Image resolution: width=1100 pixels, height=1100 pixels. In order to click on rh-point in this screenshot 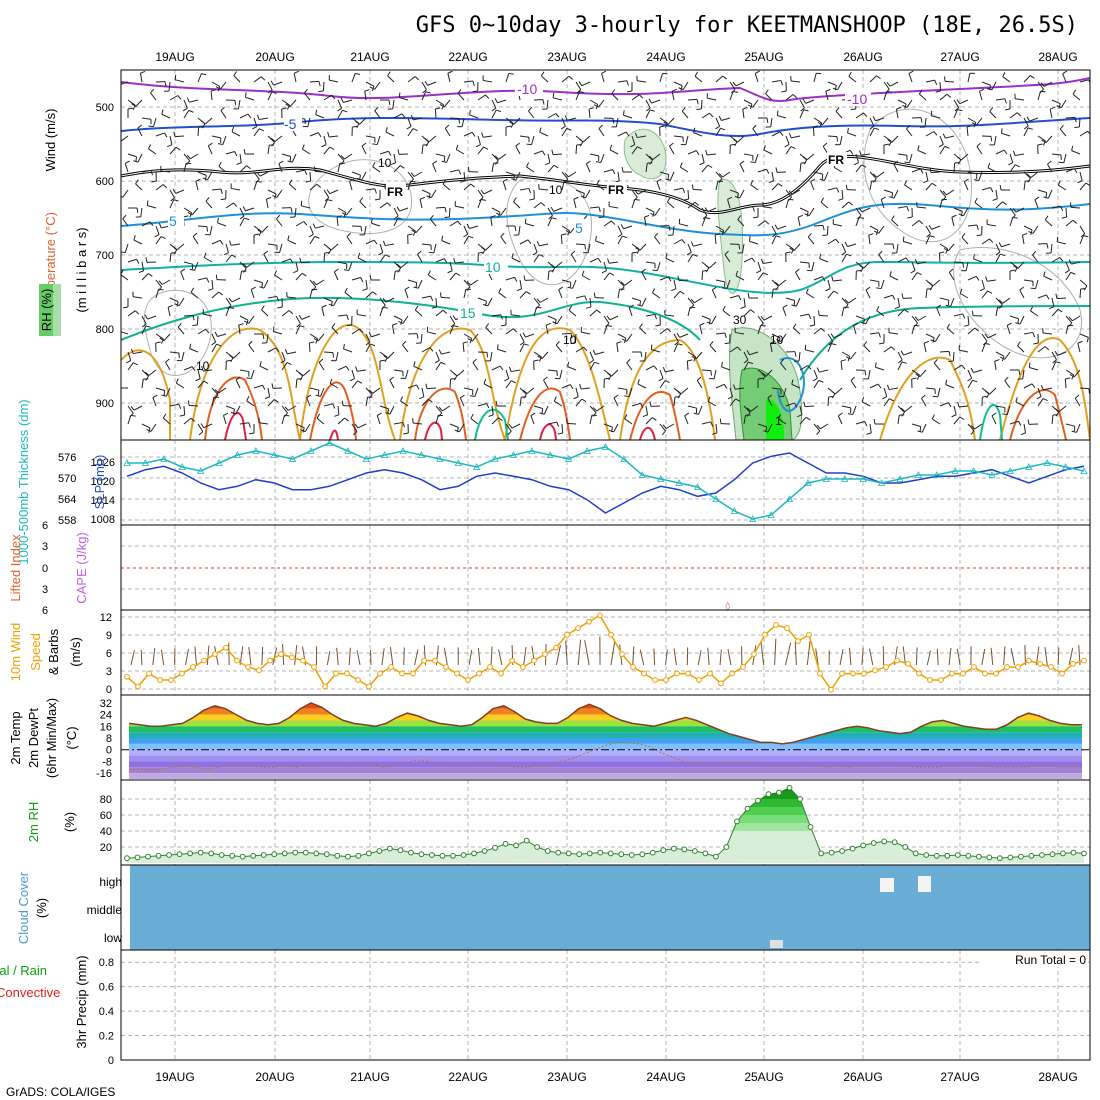, I will do `click(726, 847)`.